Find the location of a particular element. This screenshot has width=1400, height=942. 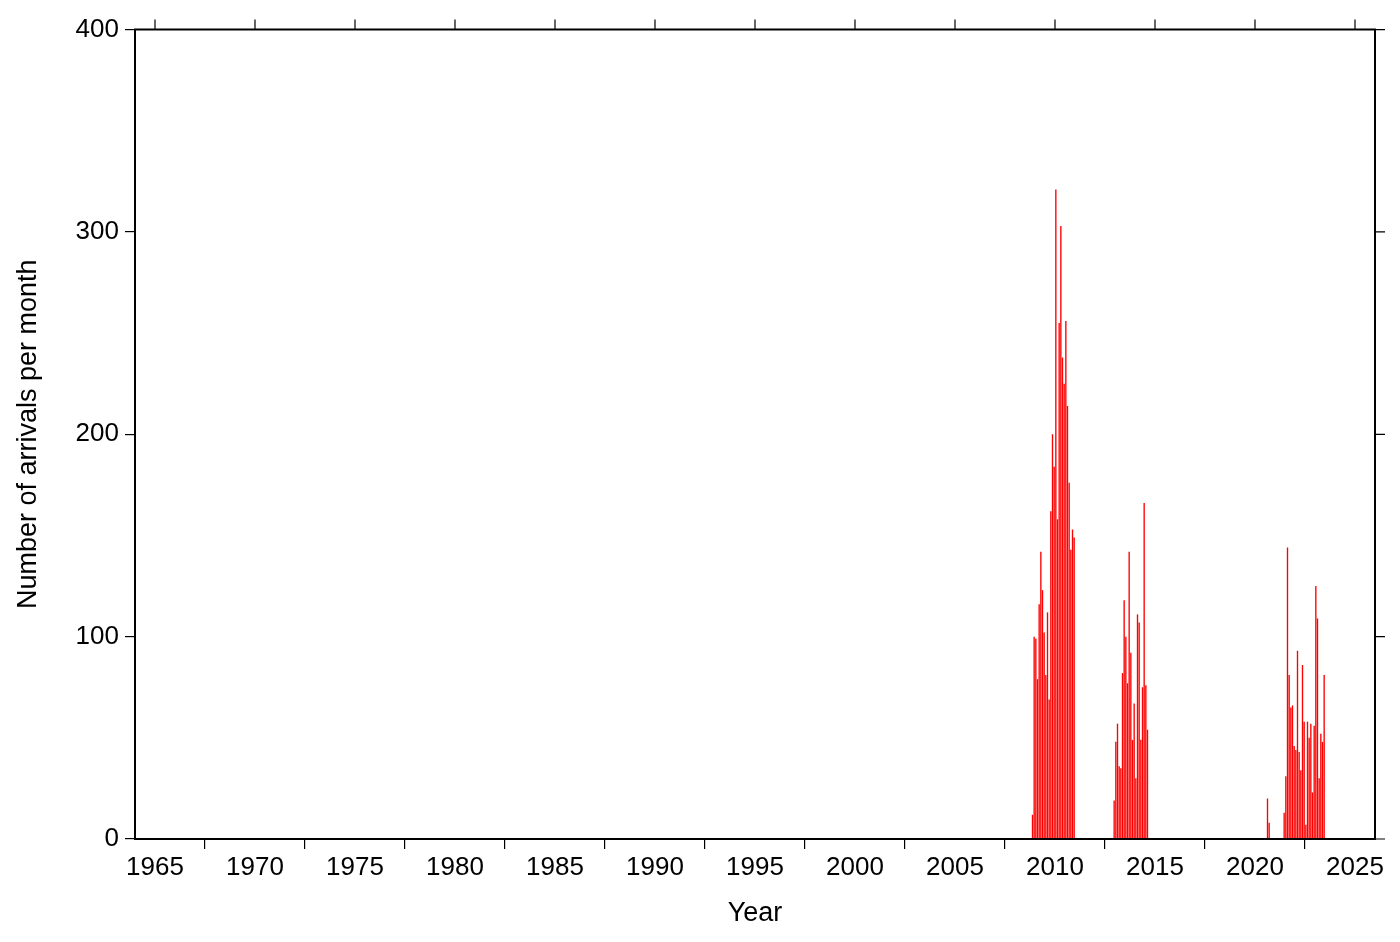

y-tick-label: 400 is located at coordinates (97, 27).